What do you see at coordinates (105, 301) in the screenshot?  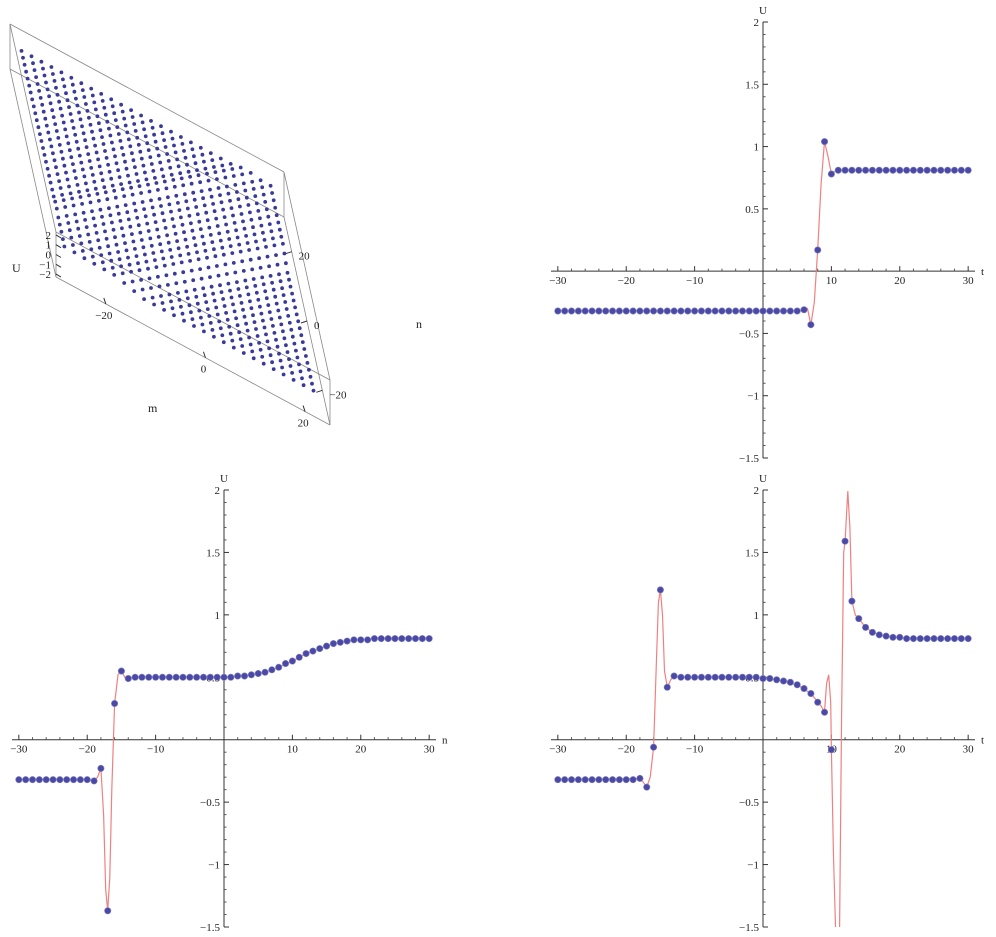 I see `m-tick` at bounding box center [105, 301].